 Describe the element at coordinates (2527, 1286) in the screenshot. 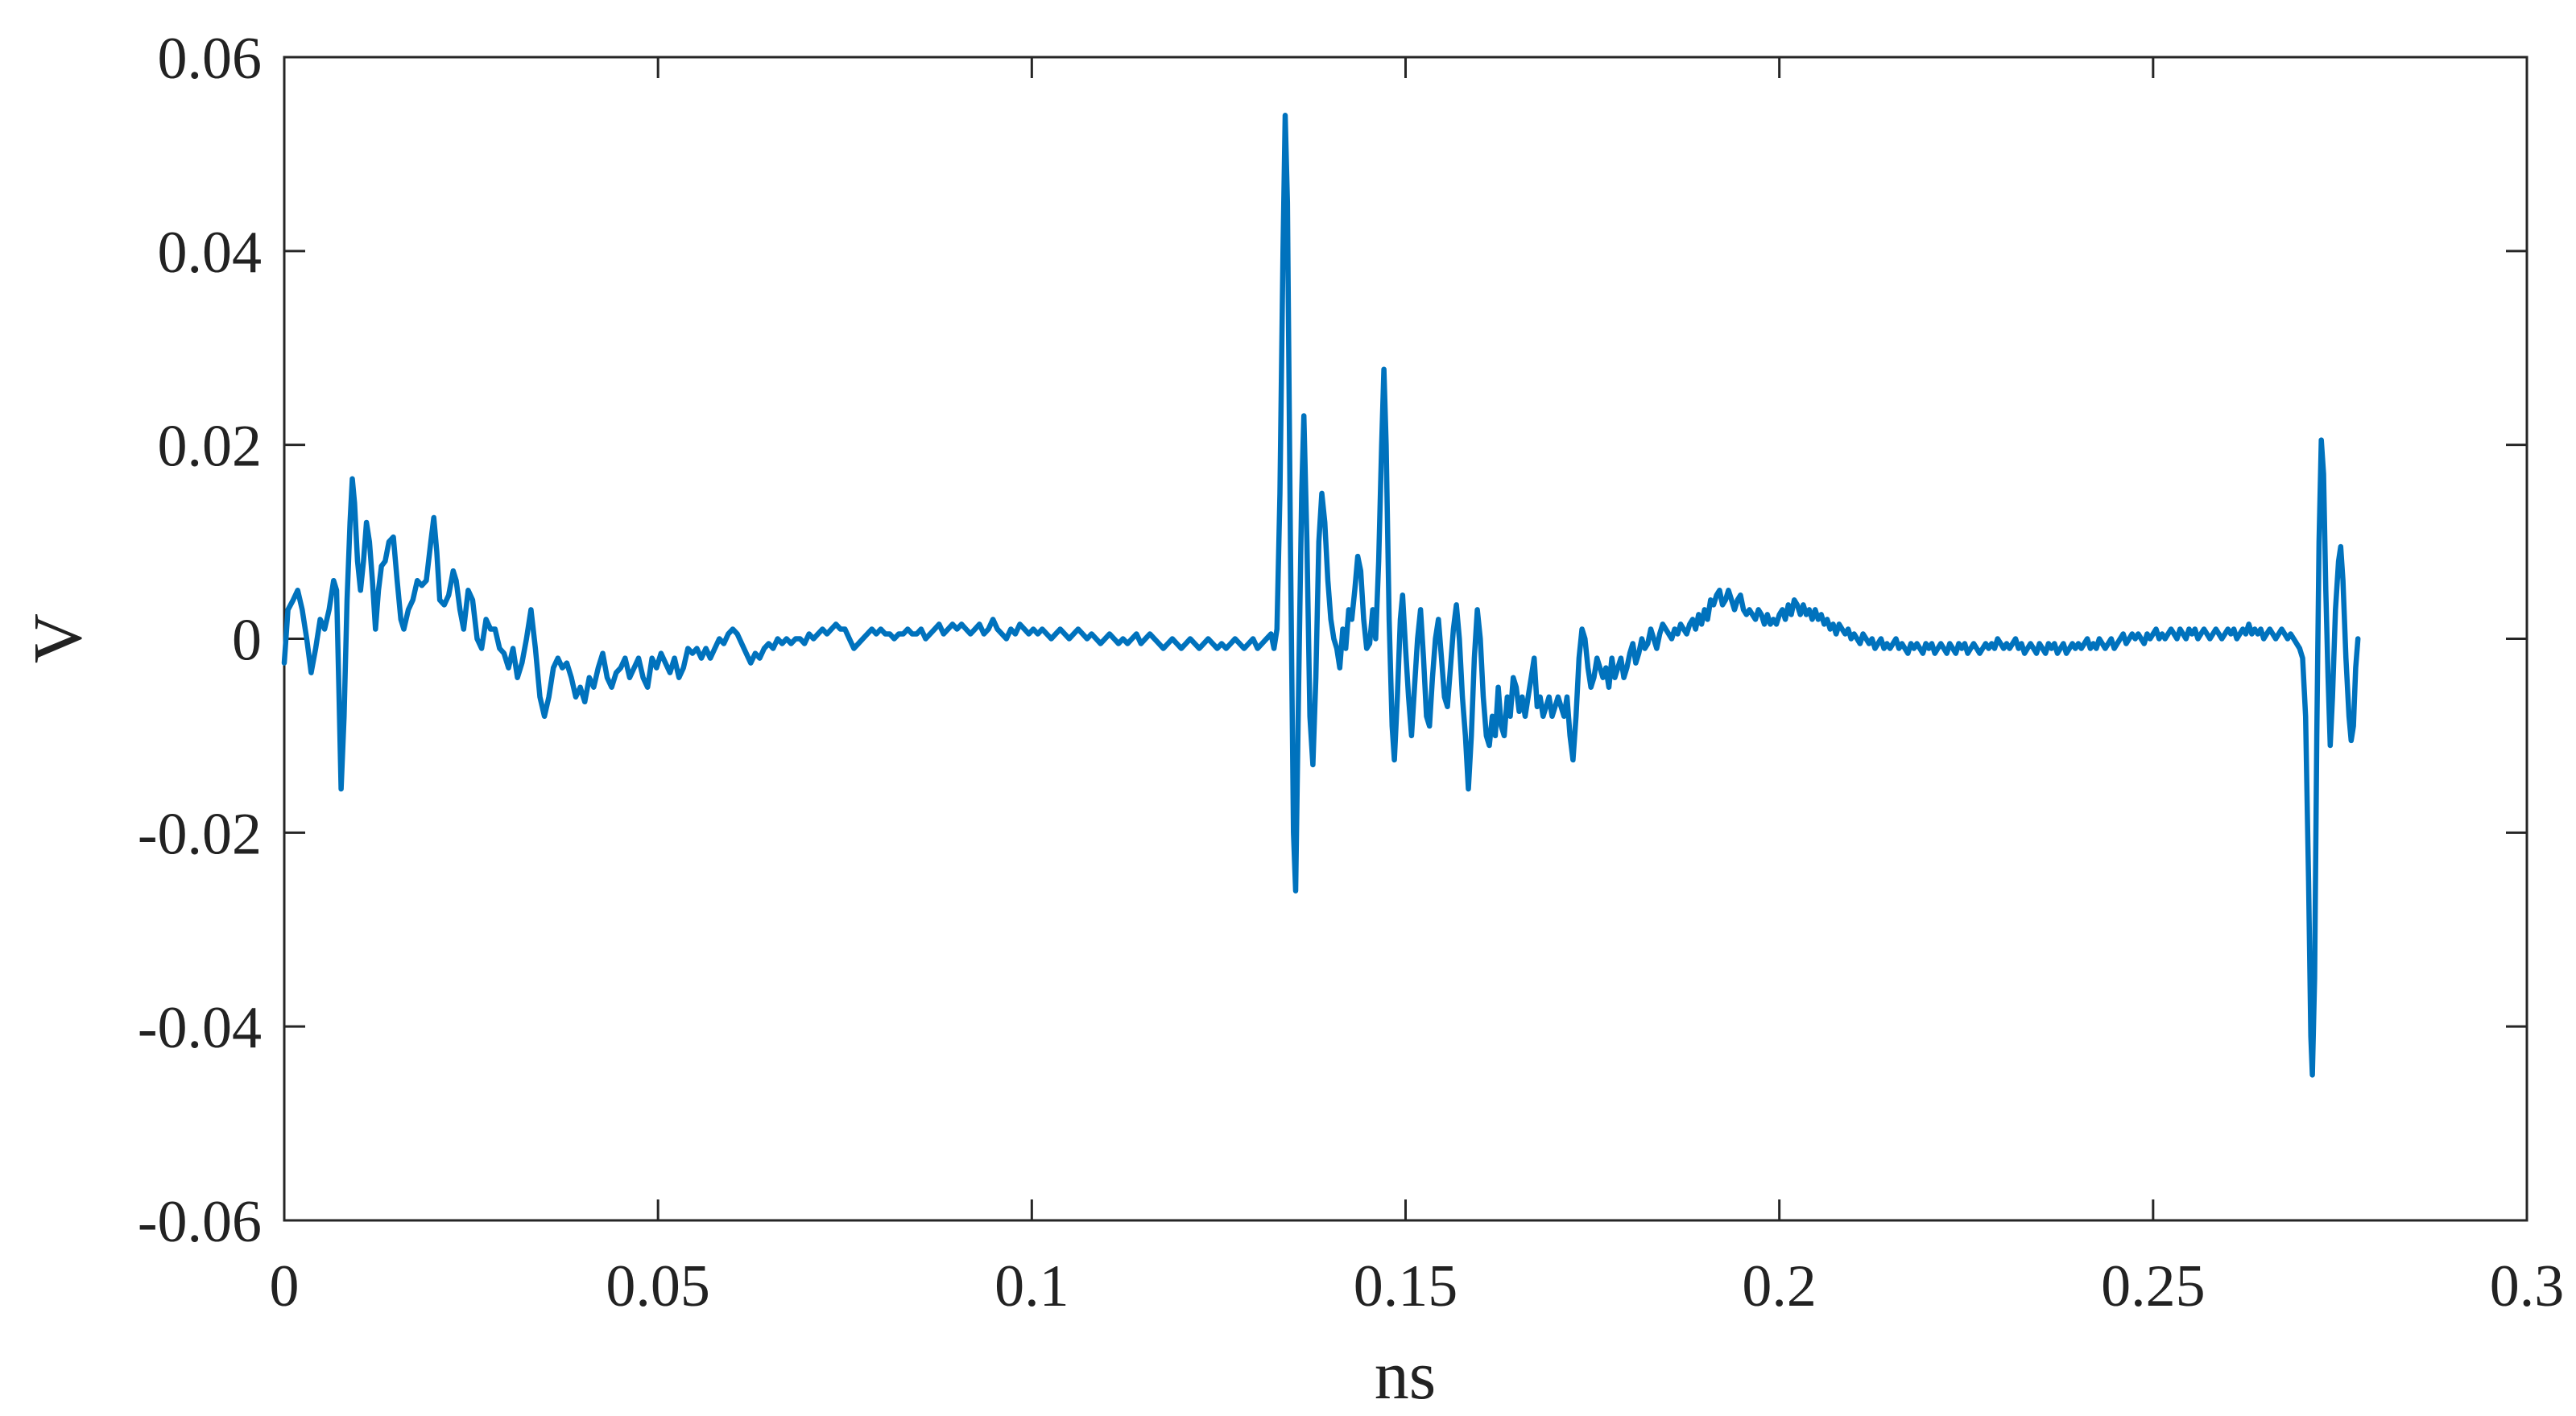

I see `x-tick-label: 0.3` at that location.